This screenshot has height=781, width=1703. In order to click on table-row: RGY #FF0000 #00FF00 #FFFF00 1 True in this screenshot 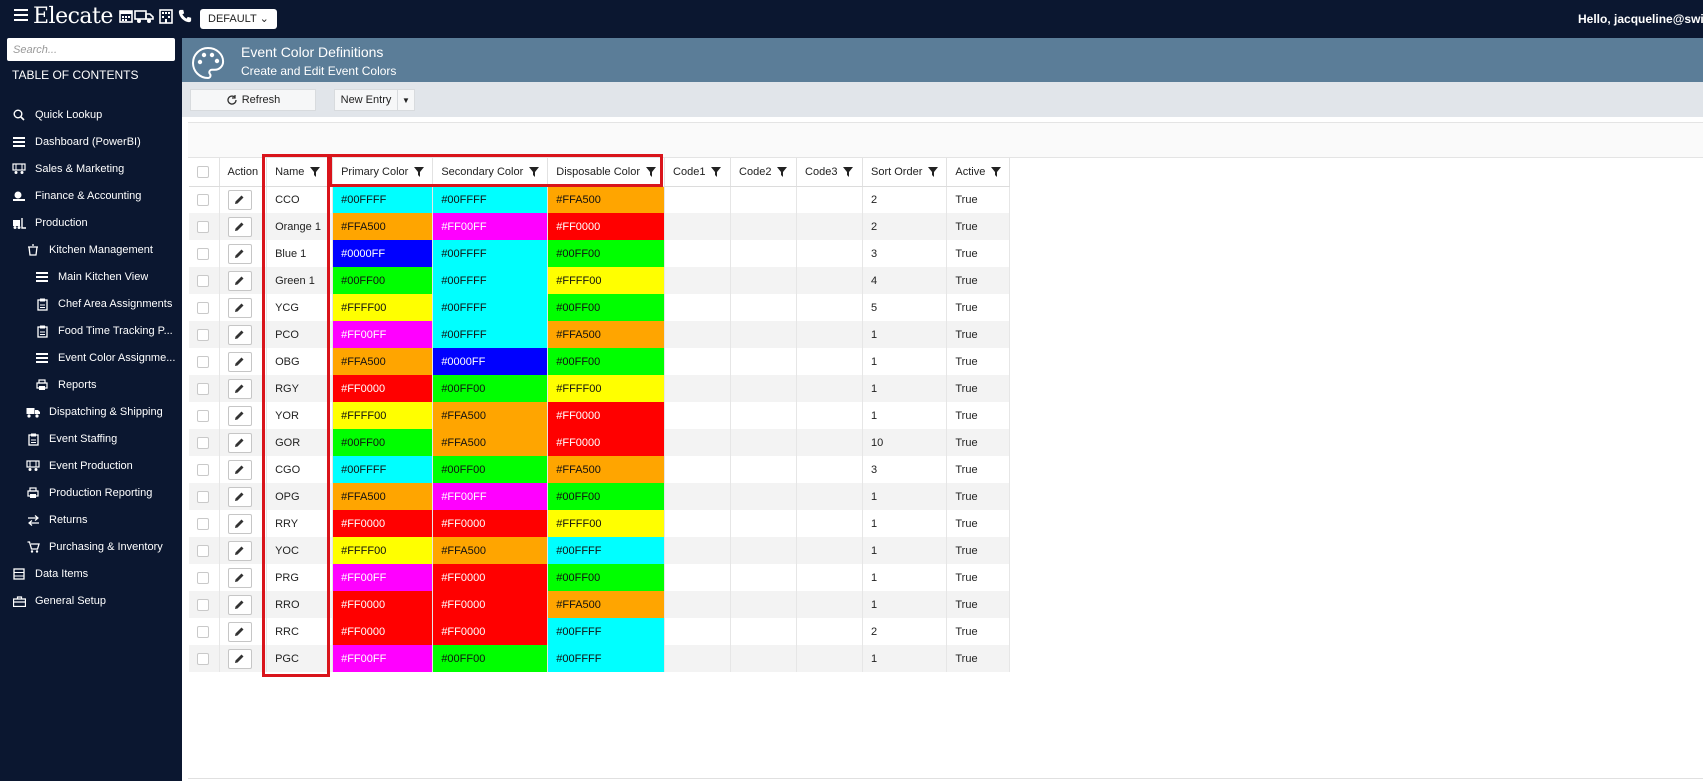, I will do `click(600, 388)`.